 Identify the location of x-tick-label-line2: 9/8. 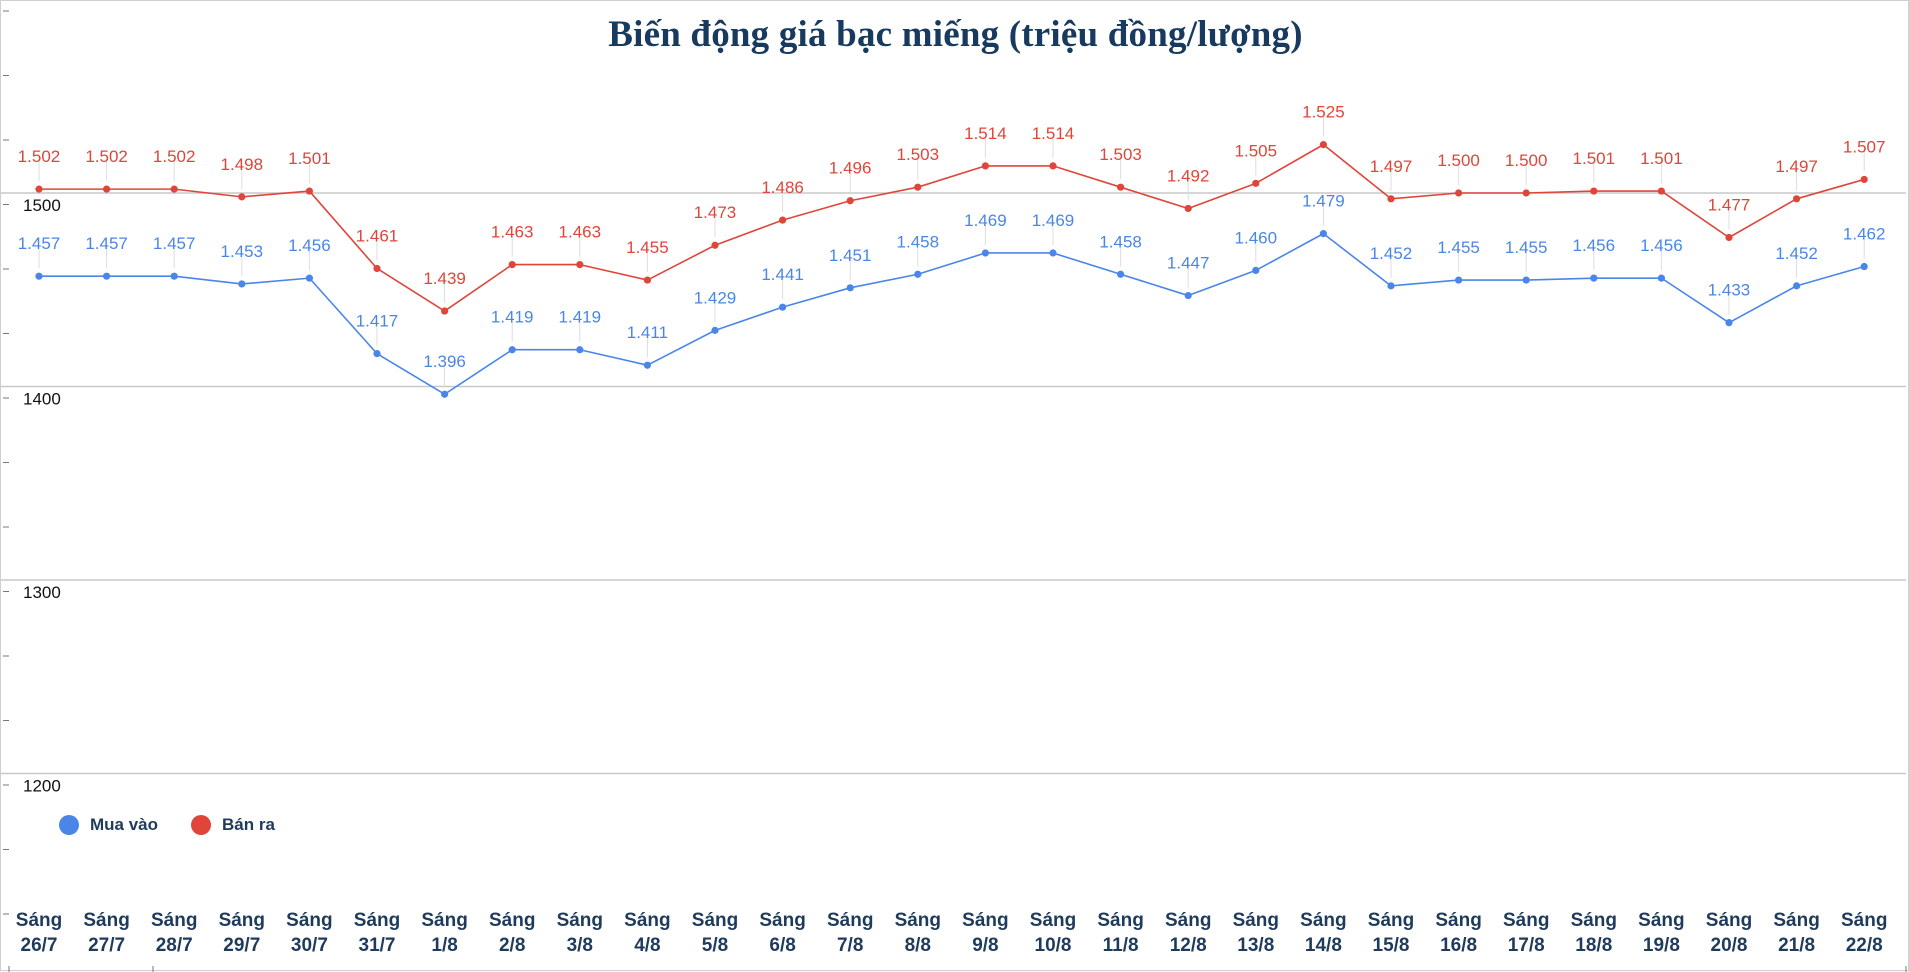
(985, 945).